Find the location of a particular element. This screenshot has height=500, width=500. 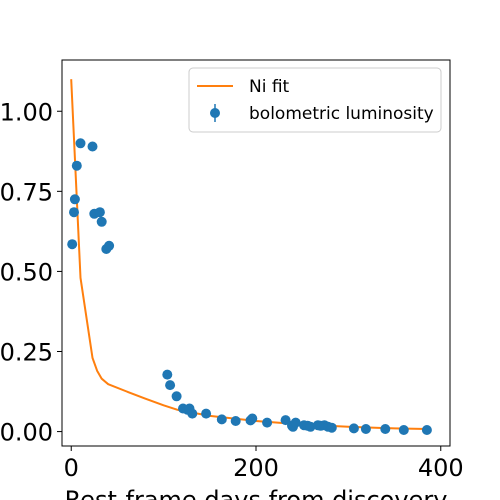

legend-bolometric-marker is located at coordinates (215, 113).